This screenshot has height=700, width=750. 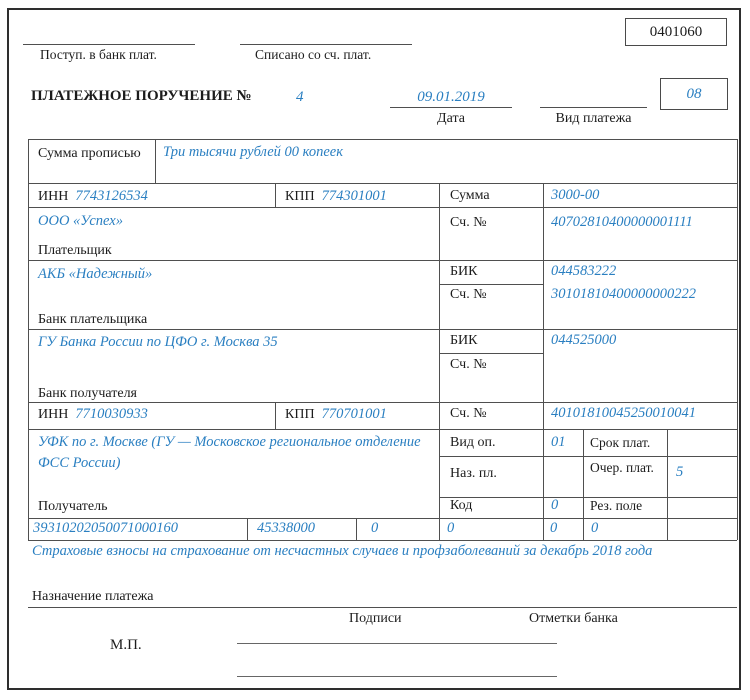 What do you see at coordinates (451, 107) in the screenshot?
I see `date-line` at bounding box center [451, 107].